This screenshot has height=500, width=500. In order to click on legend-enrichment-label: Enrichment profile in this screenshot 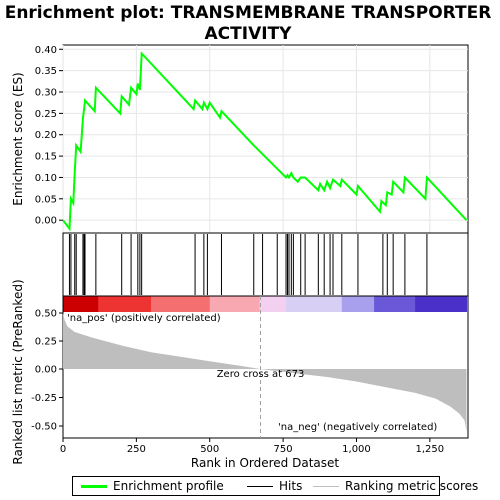, I will do `click(168, 486)`.